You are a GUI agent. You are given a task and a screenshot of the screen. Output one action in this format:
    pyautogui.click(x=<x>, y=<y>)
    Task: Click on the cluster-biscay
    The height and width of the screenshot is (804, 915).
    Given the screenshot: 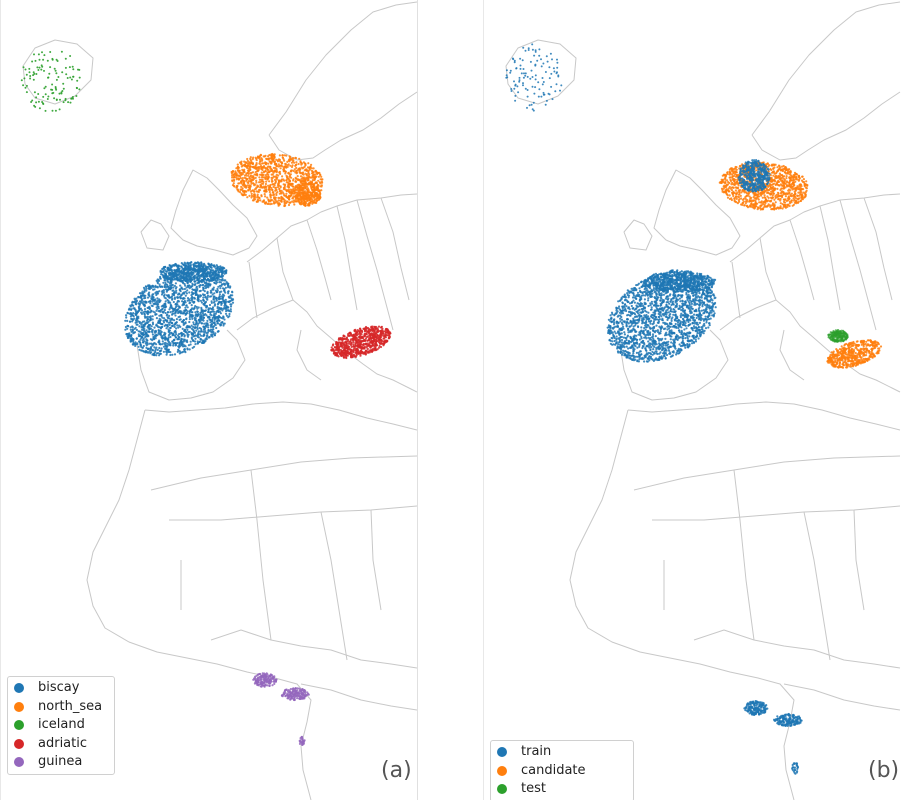 What is the action you would take?
    pyautogui.click(x=179, y=312)
    